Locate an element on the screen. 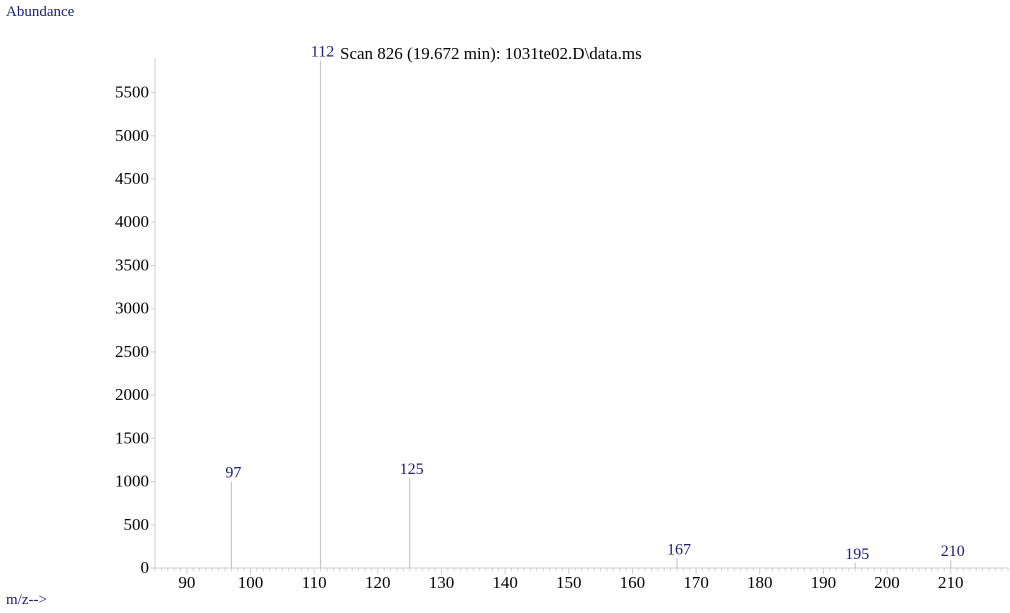 This screenshot has height=613, width=1010. y-tick-label: 5500 is located at coordinates (132, 92).